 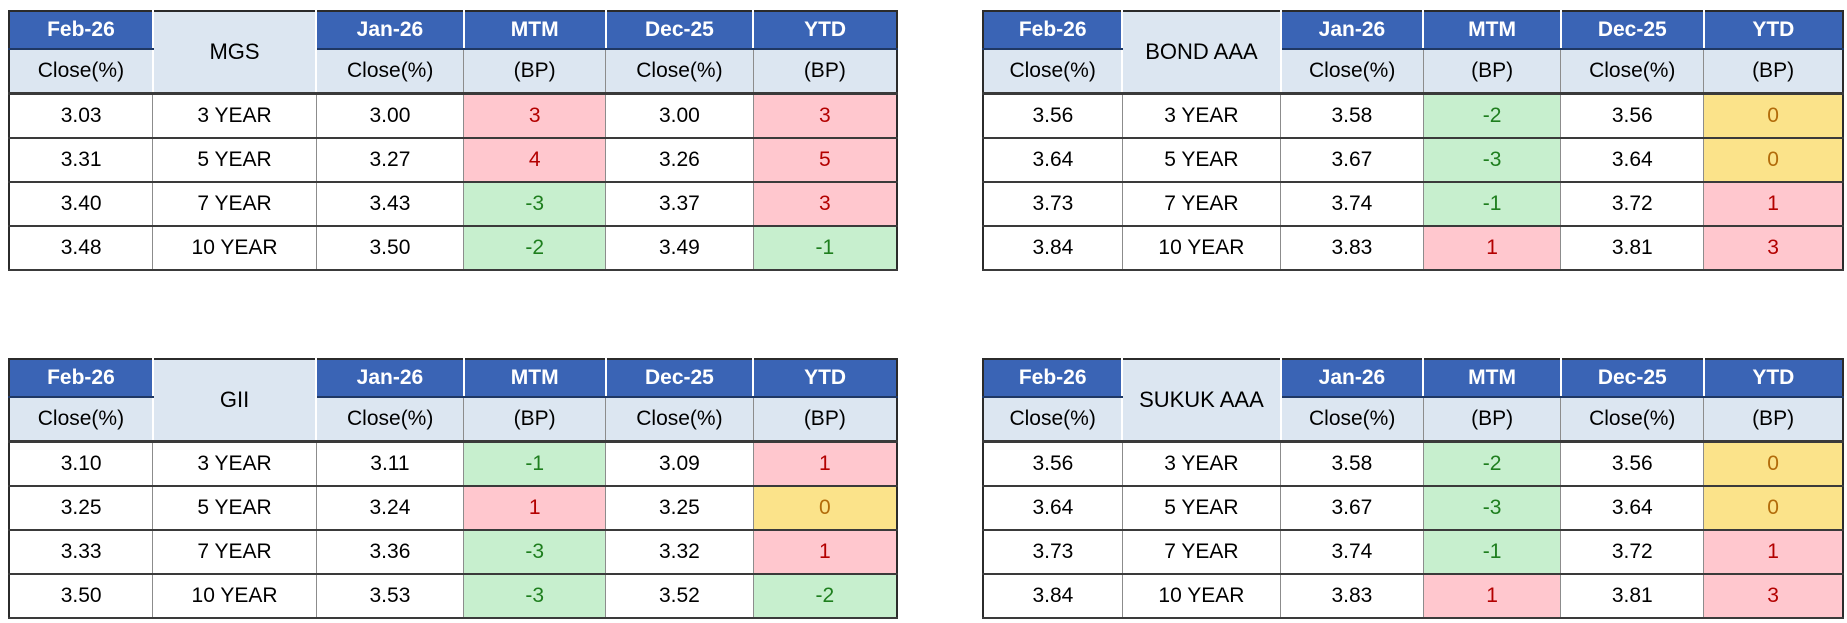 I want to click on table-row: 3.25 5 YEAR 3.24 1 3.25 0, so click(x=453, y=508).